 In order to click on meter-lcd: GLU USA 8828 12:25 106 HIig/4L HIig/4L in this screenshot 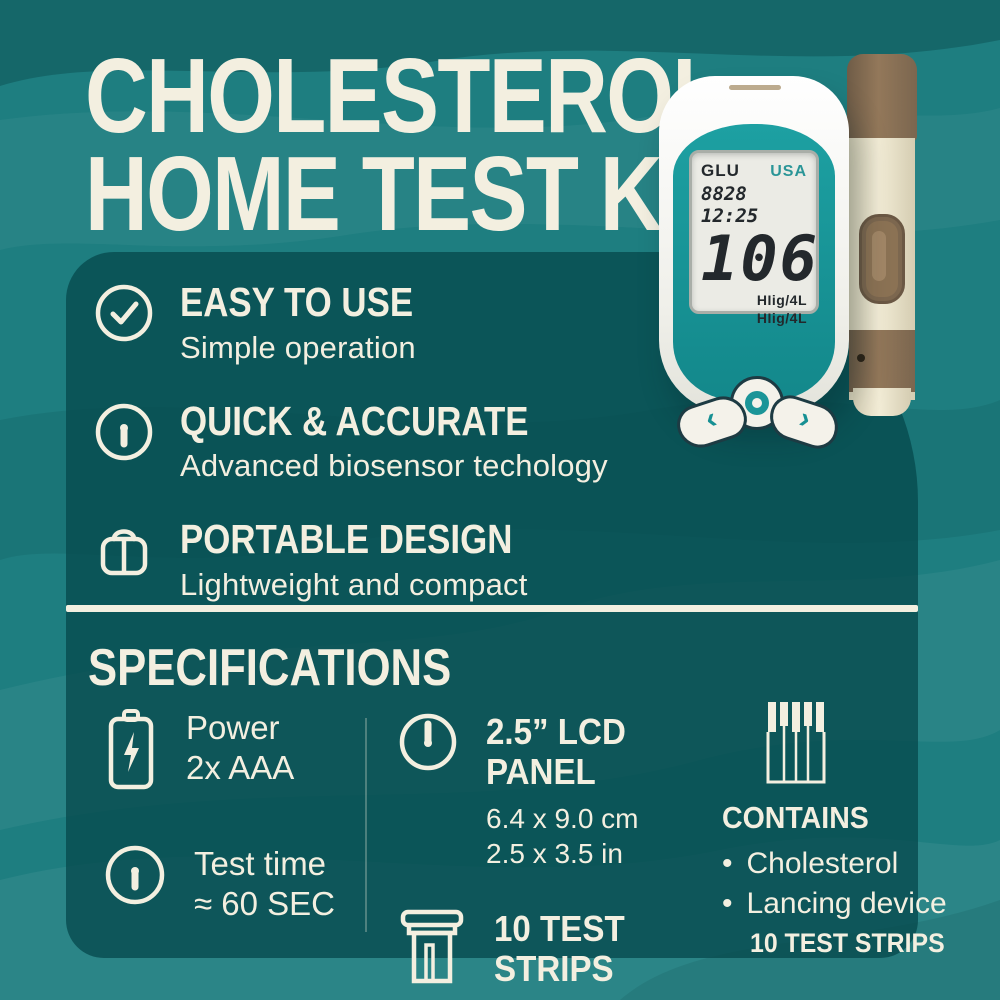, I will do `click(754, 238)`.